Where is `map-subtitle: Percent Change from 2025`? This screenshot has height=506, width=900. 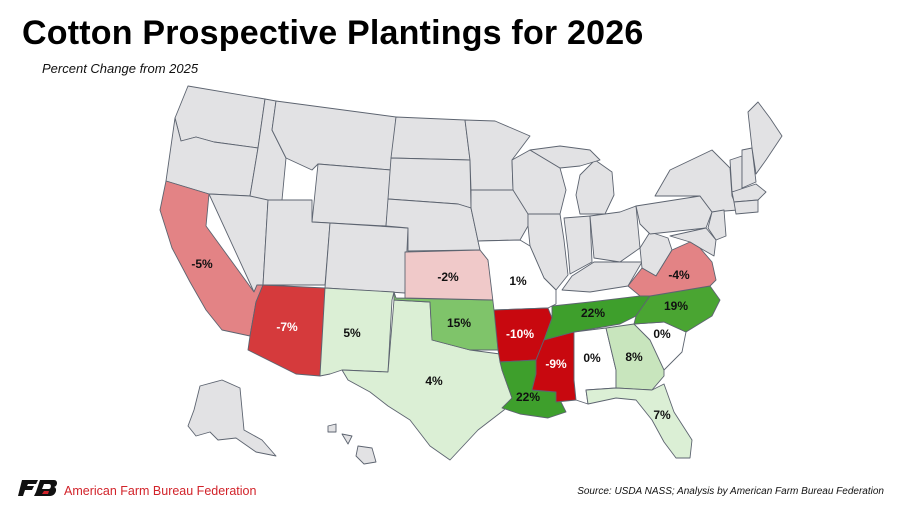 map-subtitle: Percent Change from 2025 is located at coordinates (120, 68).